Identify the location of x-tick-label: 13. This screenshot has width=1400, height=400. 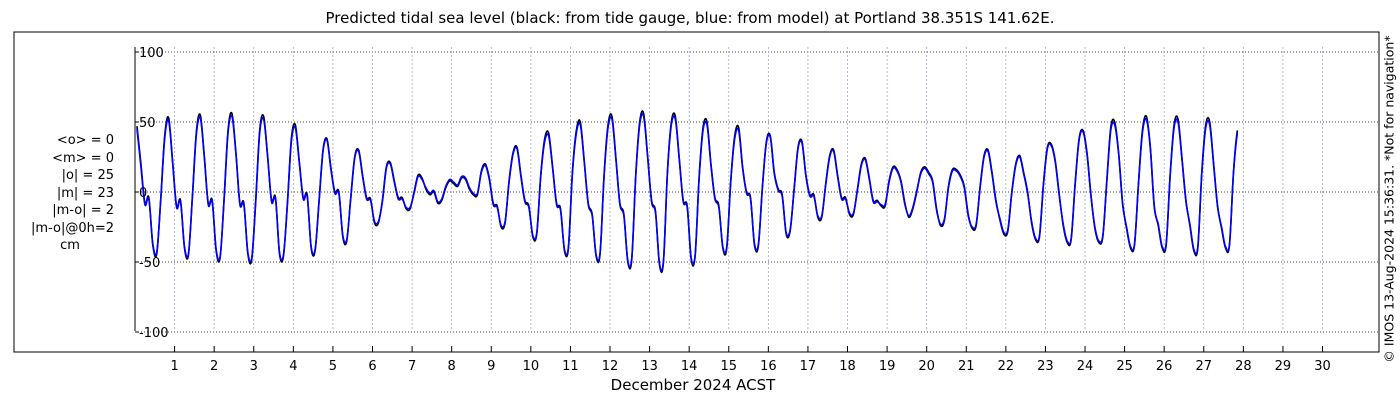
(649, 366).